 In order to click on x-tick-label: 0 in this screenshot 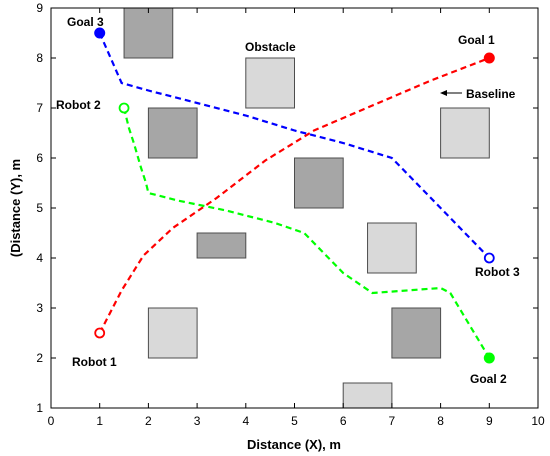, I will do `click(51, 421)`.